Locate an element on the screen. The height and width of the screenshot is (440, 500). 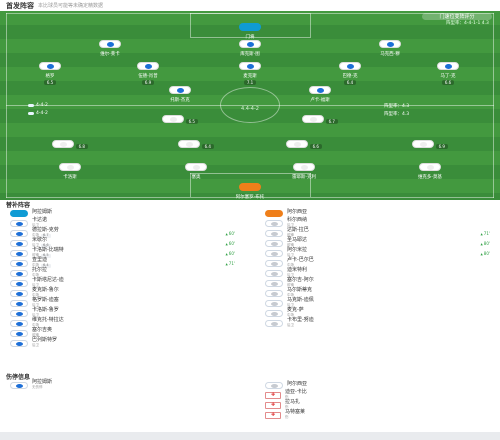
sub-item: 阿尔西亚 is located at coordinates (377, 213).